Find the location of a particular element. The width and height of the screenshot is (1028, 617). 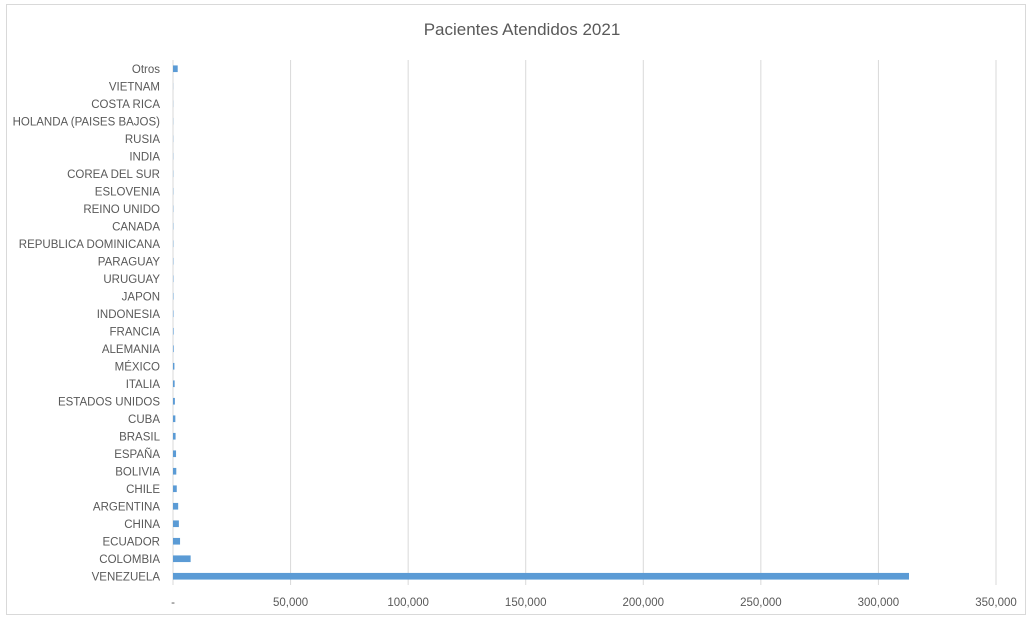

category-label: INDONESIA is located at coordinates (129, 315).